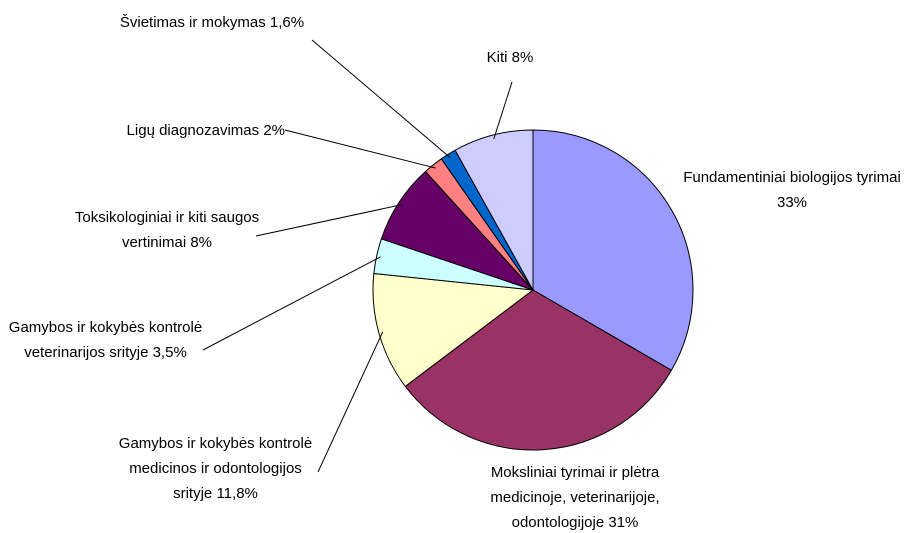 The image size is (910, 533). What do you see at coordinates (792, 177) in the screenshot?
I see `category-label: Fundamentiniai biologijos tyrimai` at bounding box center [792, 177].